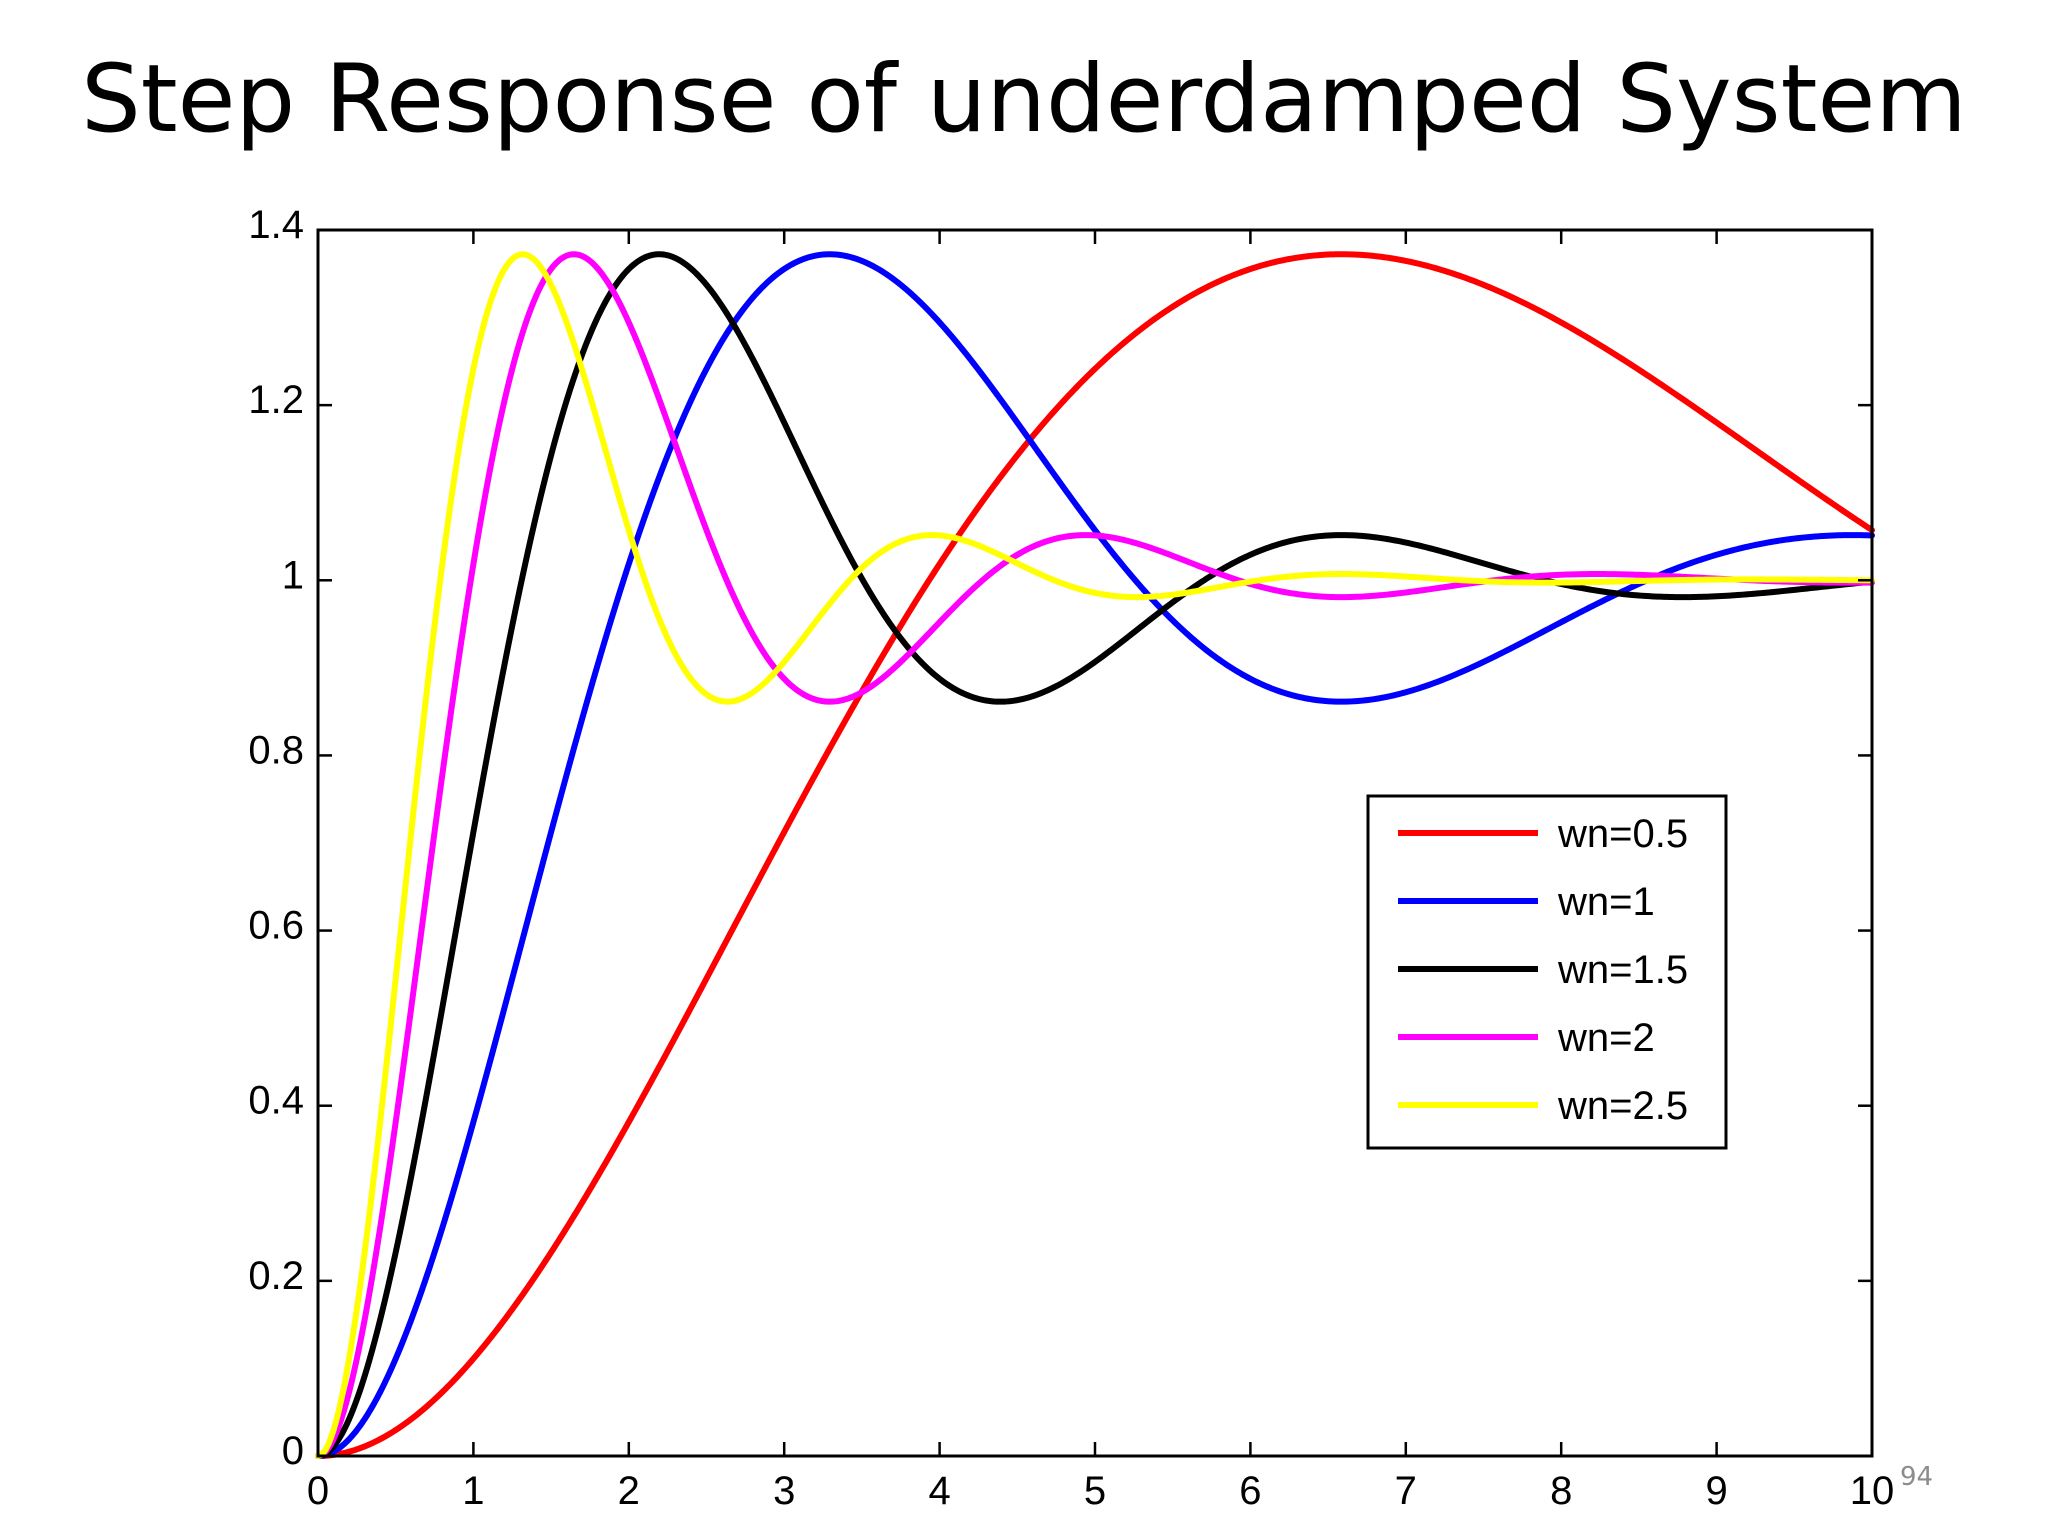  What do you see at coordinates (1561, 1491) in the screenshot?
I see `x-tick-label: 8` at bounding box center [1561, 1491].